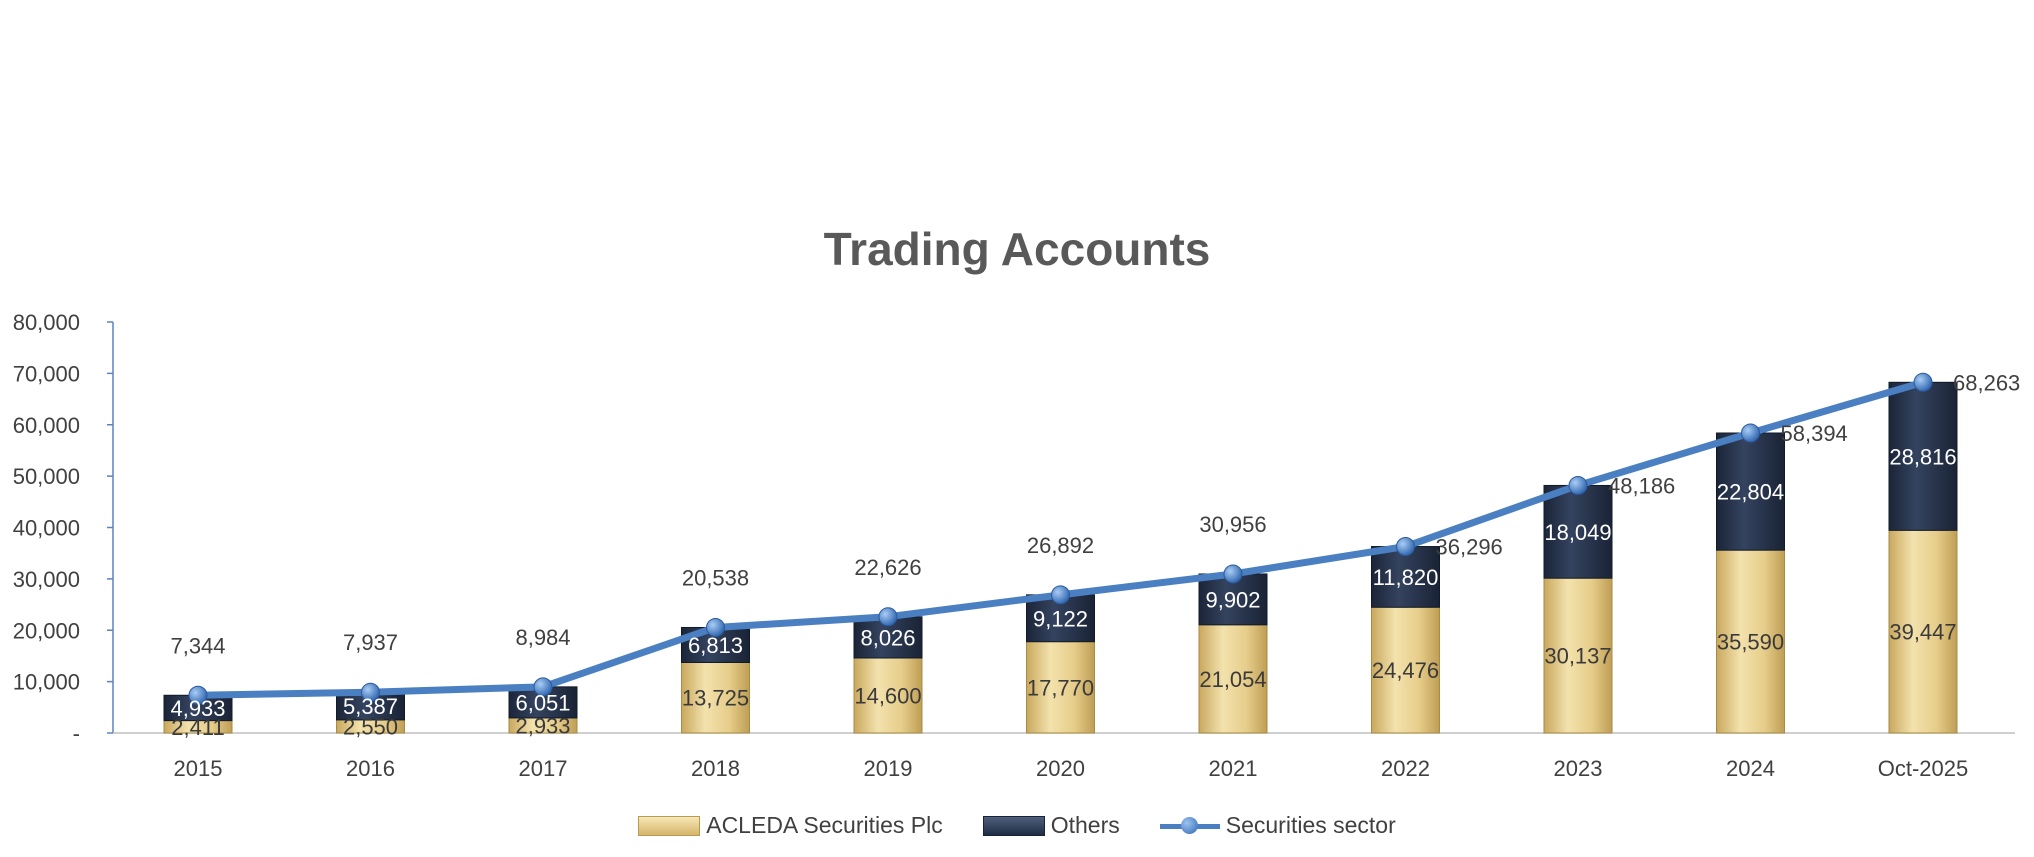  What do you see at coordinates (370, 726) in the screenshot?
I see `data-label-acleda: 2,550` at bounding box center [370, 726].